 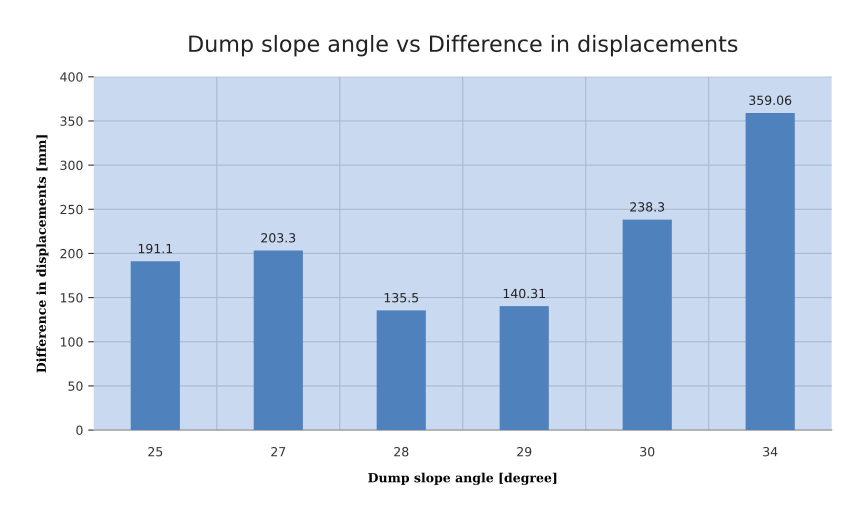 What do you see at coordinates (770, 451) in the screenshot?
I see `x-tick-label: 34` at bounding box center [770, 451].